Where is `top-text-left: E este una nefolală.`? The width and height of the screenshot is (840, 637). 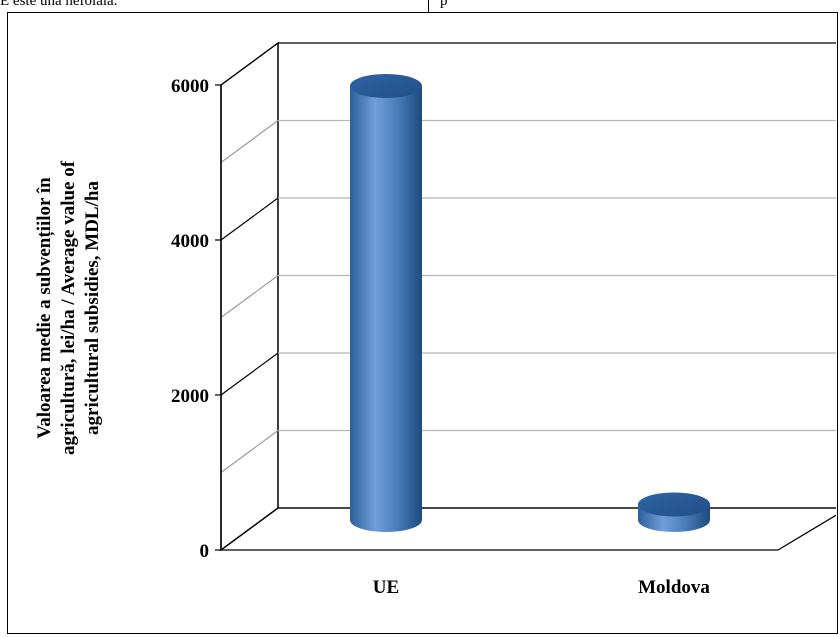
top-text-left: E este una nefolală. is located at coordinates (59, 4).